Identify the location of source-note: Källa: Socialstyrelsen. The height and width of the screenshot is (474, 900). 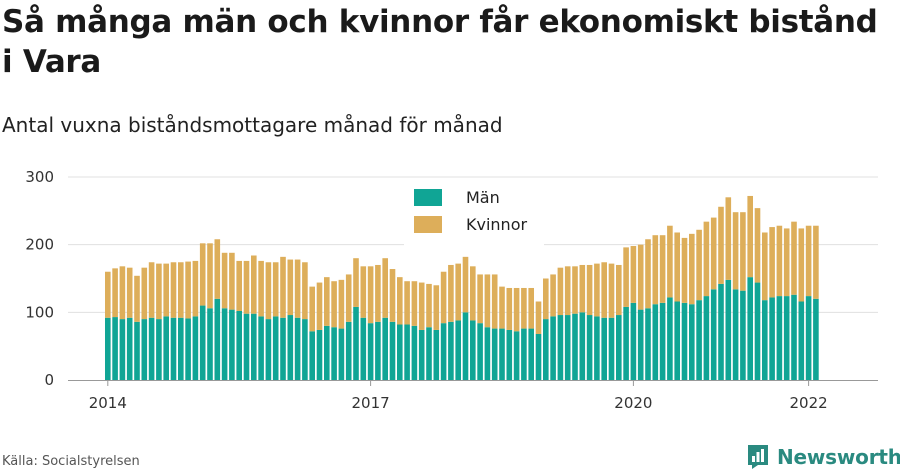
(71, 461).